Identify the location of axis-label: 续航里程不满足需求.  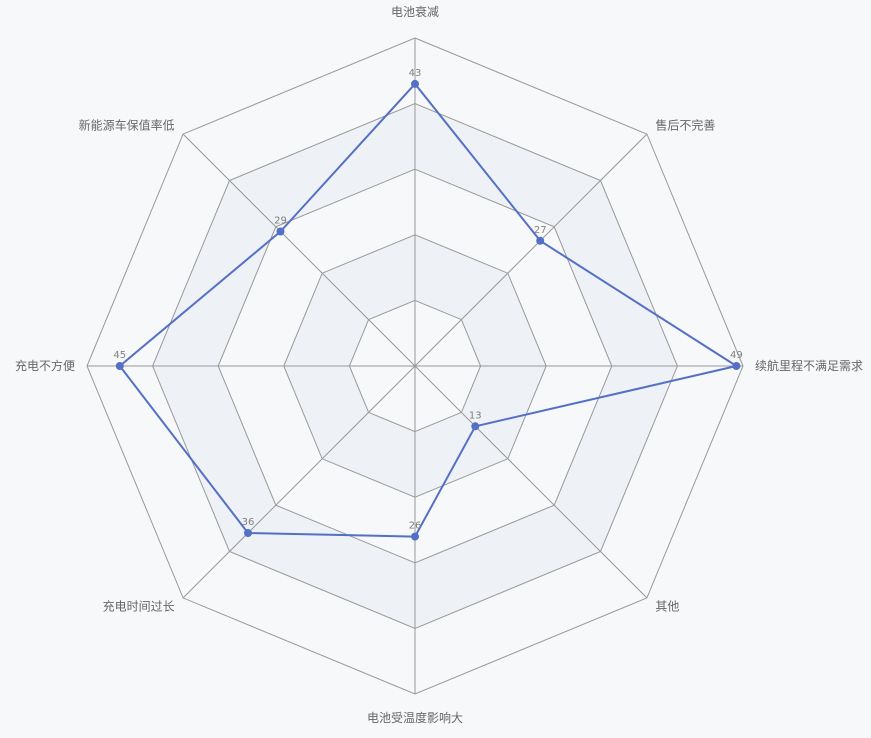
(809, 365).